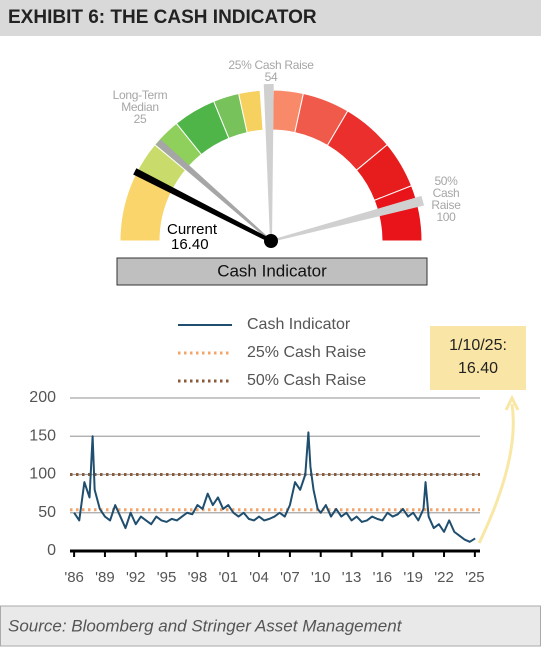 The height and width of the screenshot is (647, 541). I want to click on marker-label: 25% Cash Raise 54, so click(271, 71).